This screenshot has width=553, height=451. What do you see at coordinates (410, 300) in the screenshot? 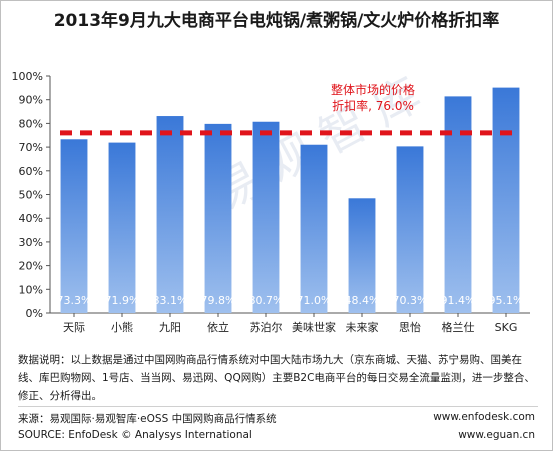
I see `bar-value-label: 70.3%` at bounding box center [410, 300].